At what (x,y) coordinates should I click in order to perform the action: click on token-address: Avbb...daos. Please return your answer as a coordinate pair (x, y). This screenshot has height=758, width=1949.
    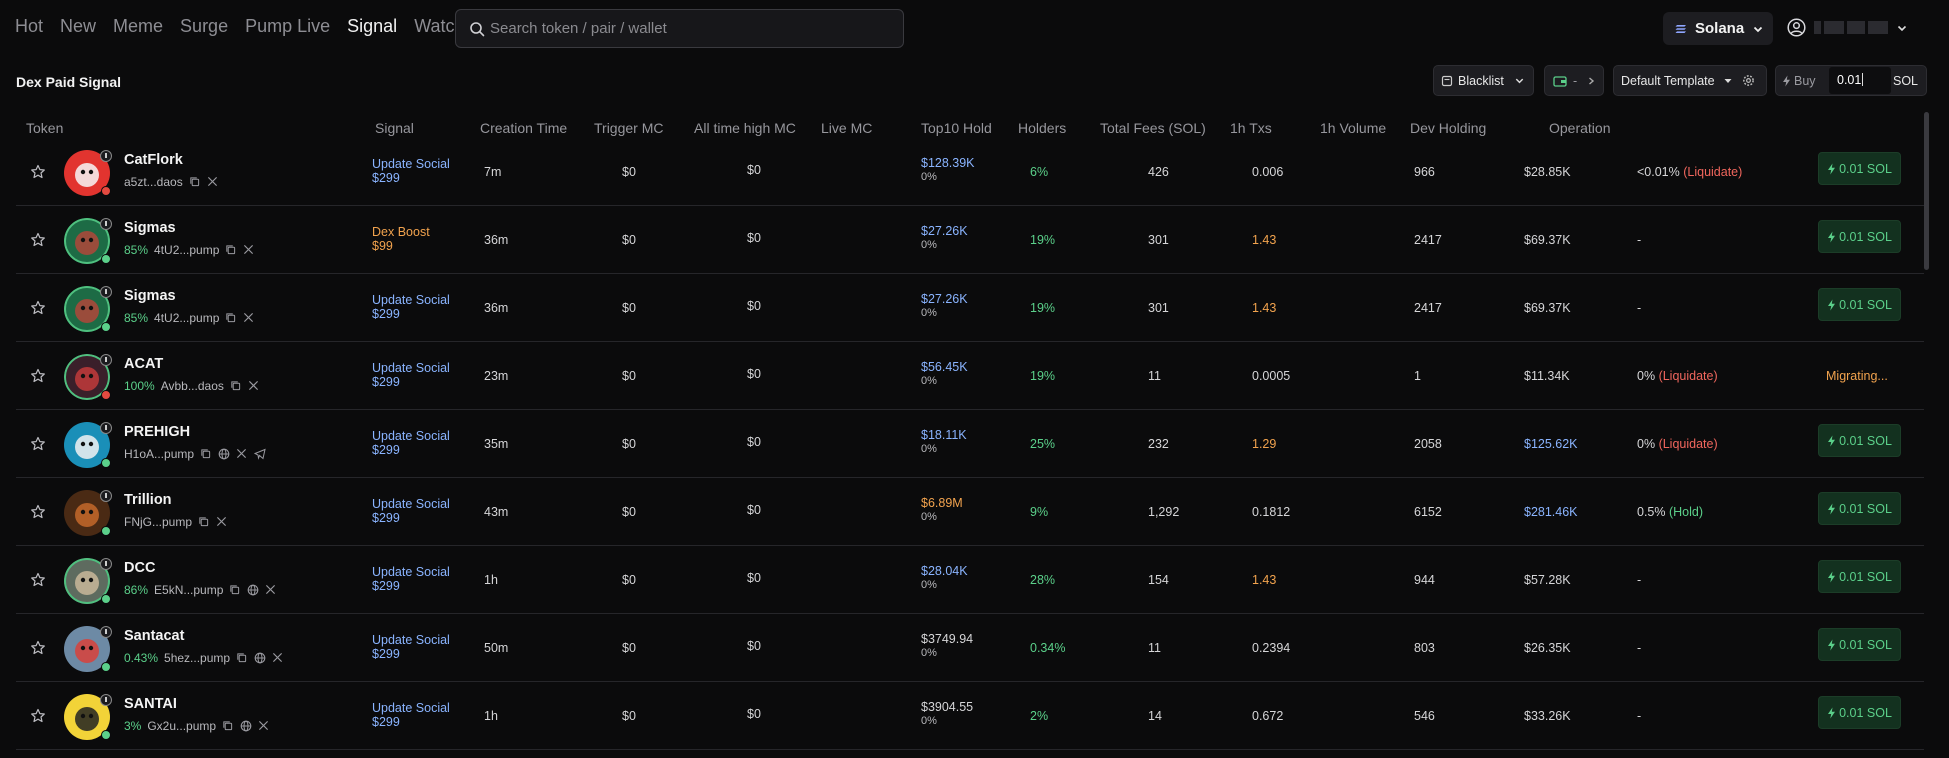
    Looking at the image, I should click on (192, 386).